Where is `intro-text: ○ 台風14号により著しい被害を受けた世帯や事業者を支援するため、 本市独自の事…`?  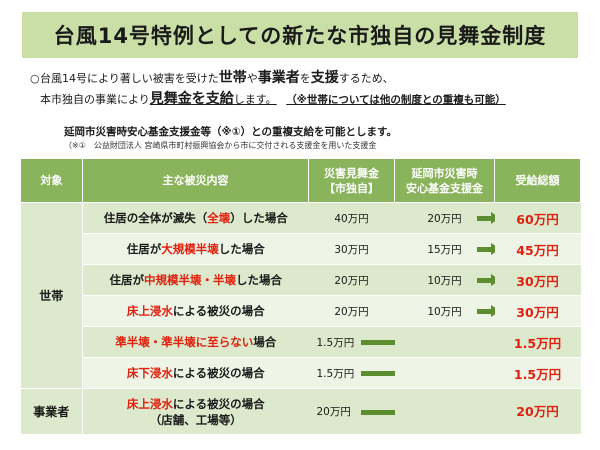
intro-text: ○ 台風14号により著しい被害を受けた世帯や事業者を支援するため、 本市独自の事… is located at coordinates (305, 89).